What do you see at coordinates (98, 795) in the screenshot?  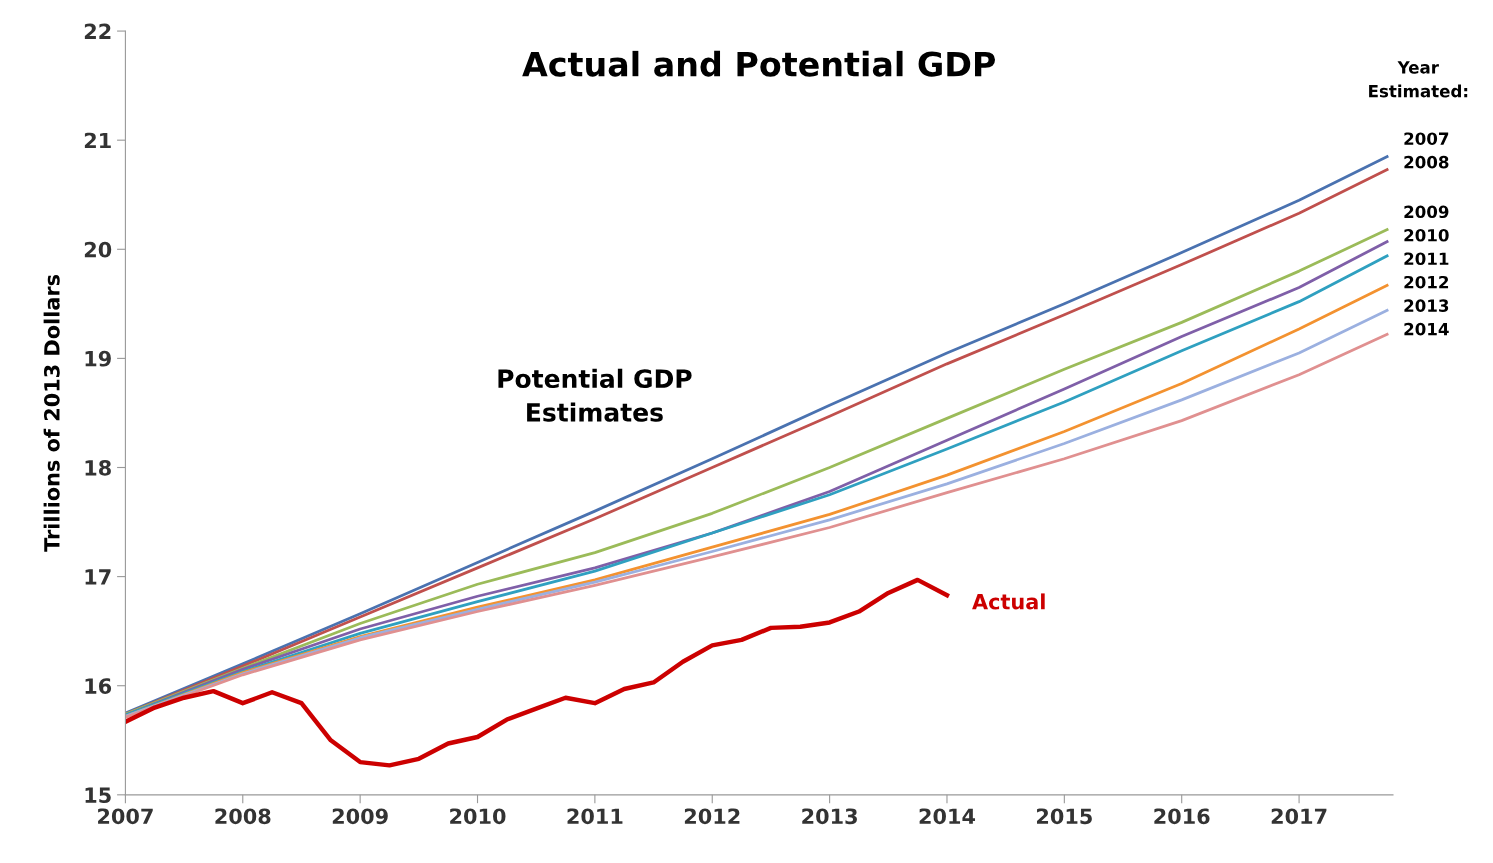 I see `y-tick-label: 15` at bounding box center [98, 795].